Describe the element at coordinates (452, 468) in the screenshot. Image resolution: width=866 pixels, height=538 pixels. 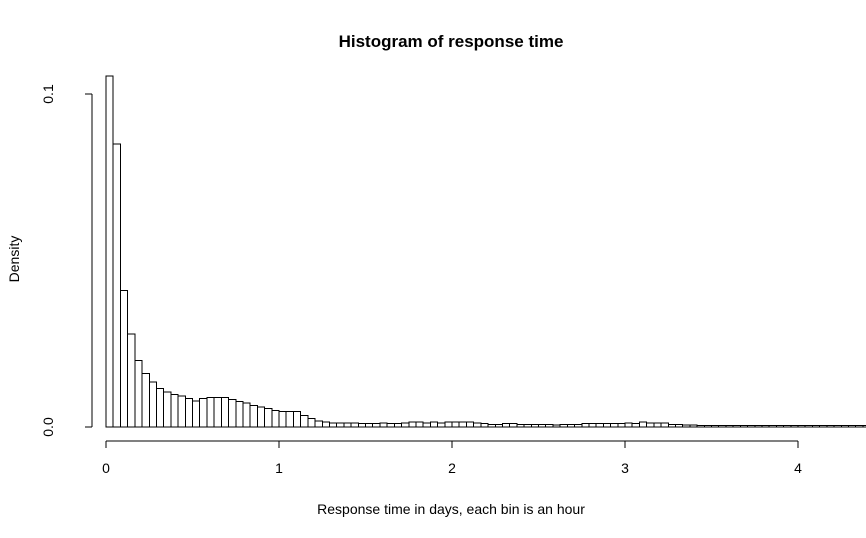
I see `x-tick-label: 2` at that location.